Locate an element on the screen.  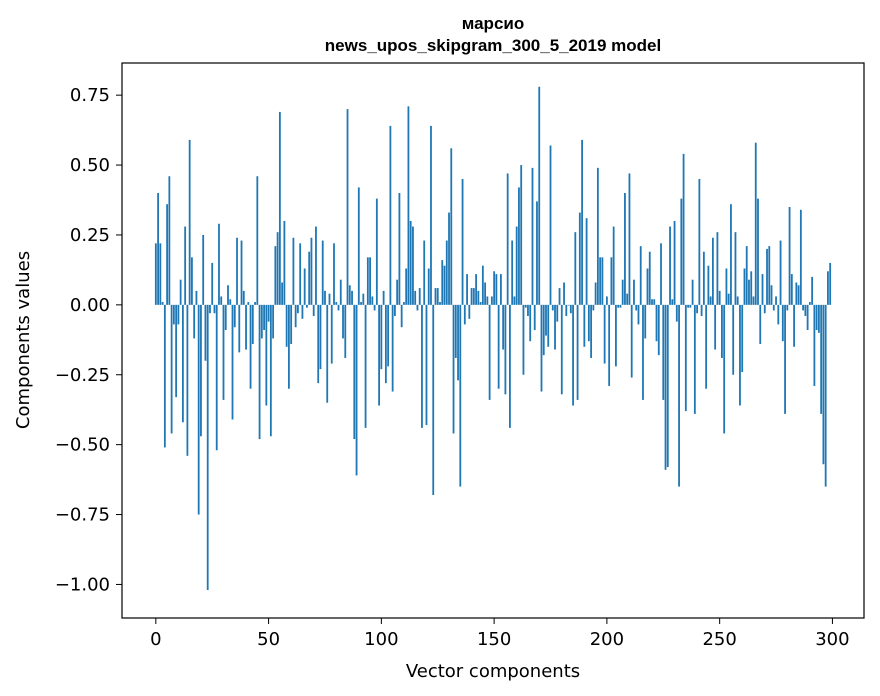
y-tick-label: 0.75 is located at coordinates (90, 95).